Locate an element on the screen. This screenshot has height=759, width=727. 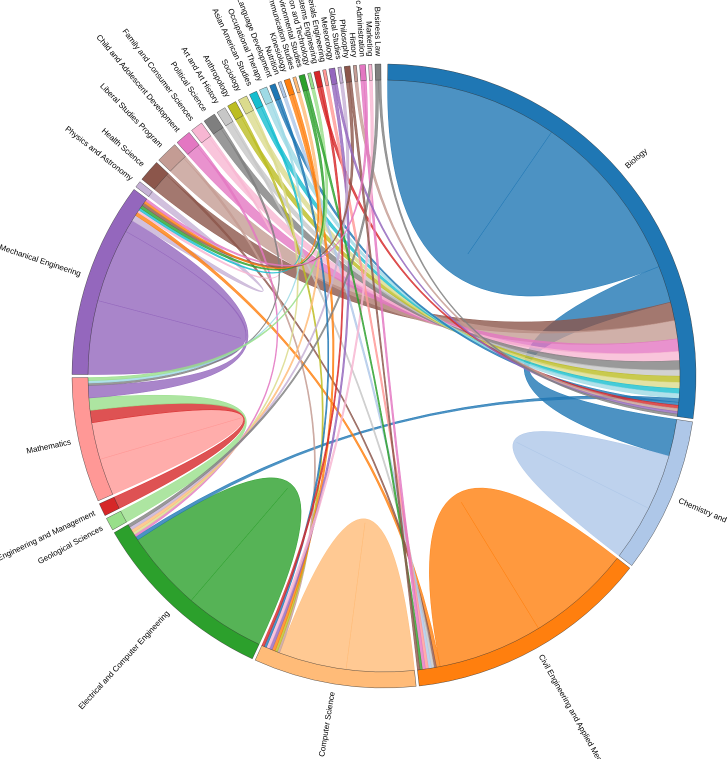
group-label: Electrical and Computer Engineering is located at coordinates (124, 660).